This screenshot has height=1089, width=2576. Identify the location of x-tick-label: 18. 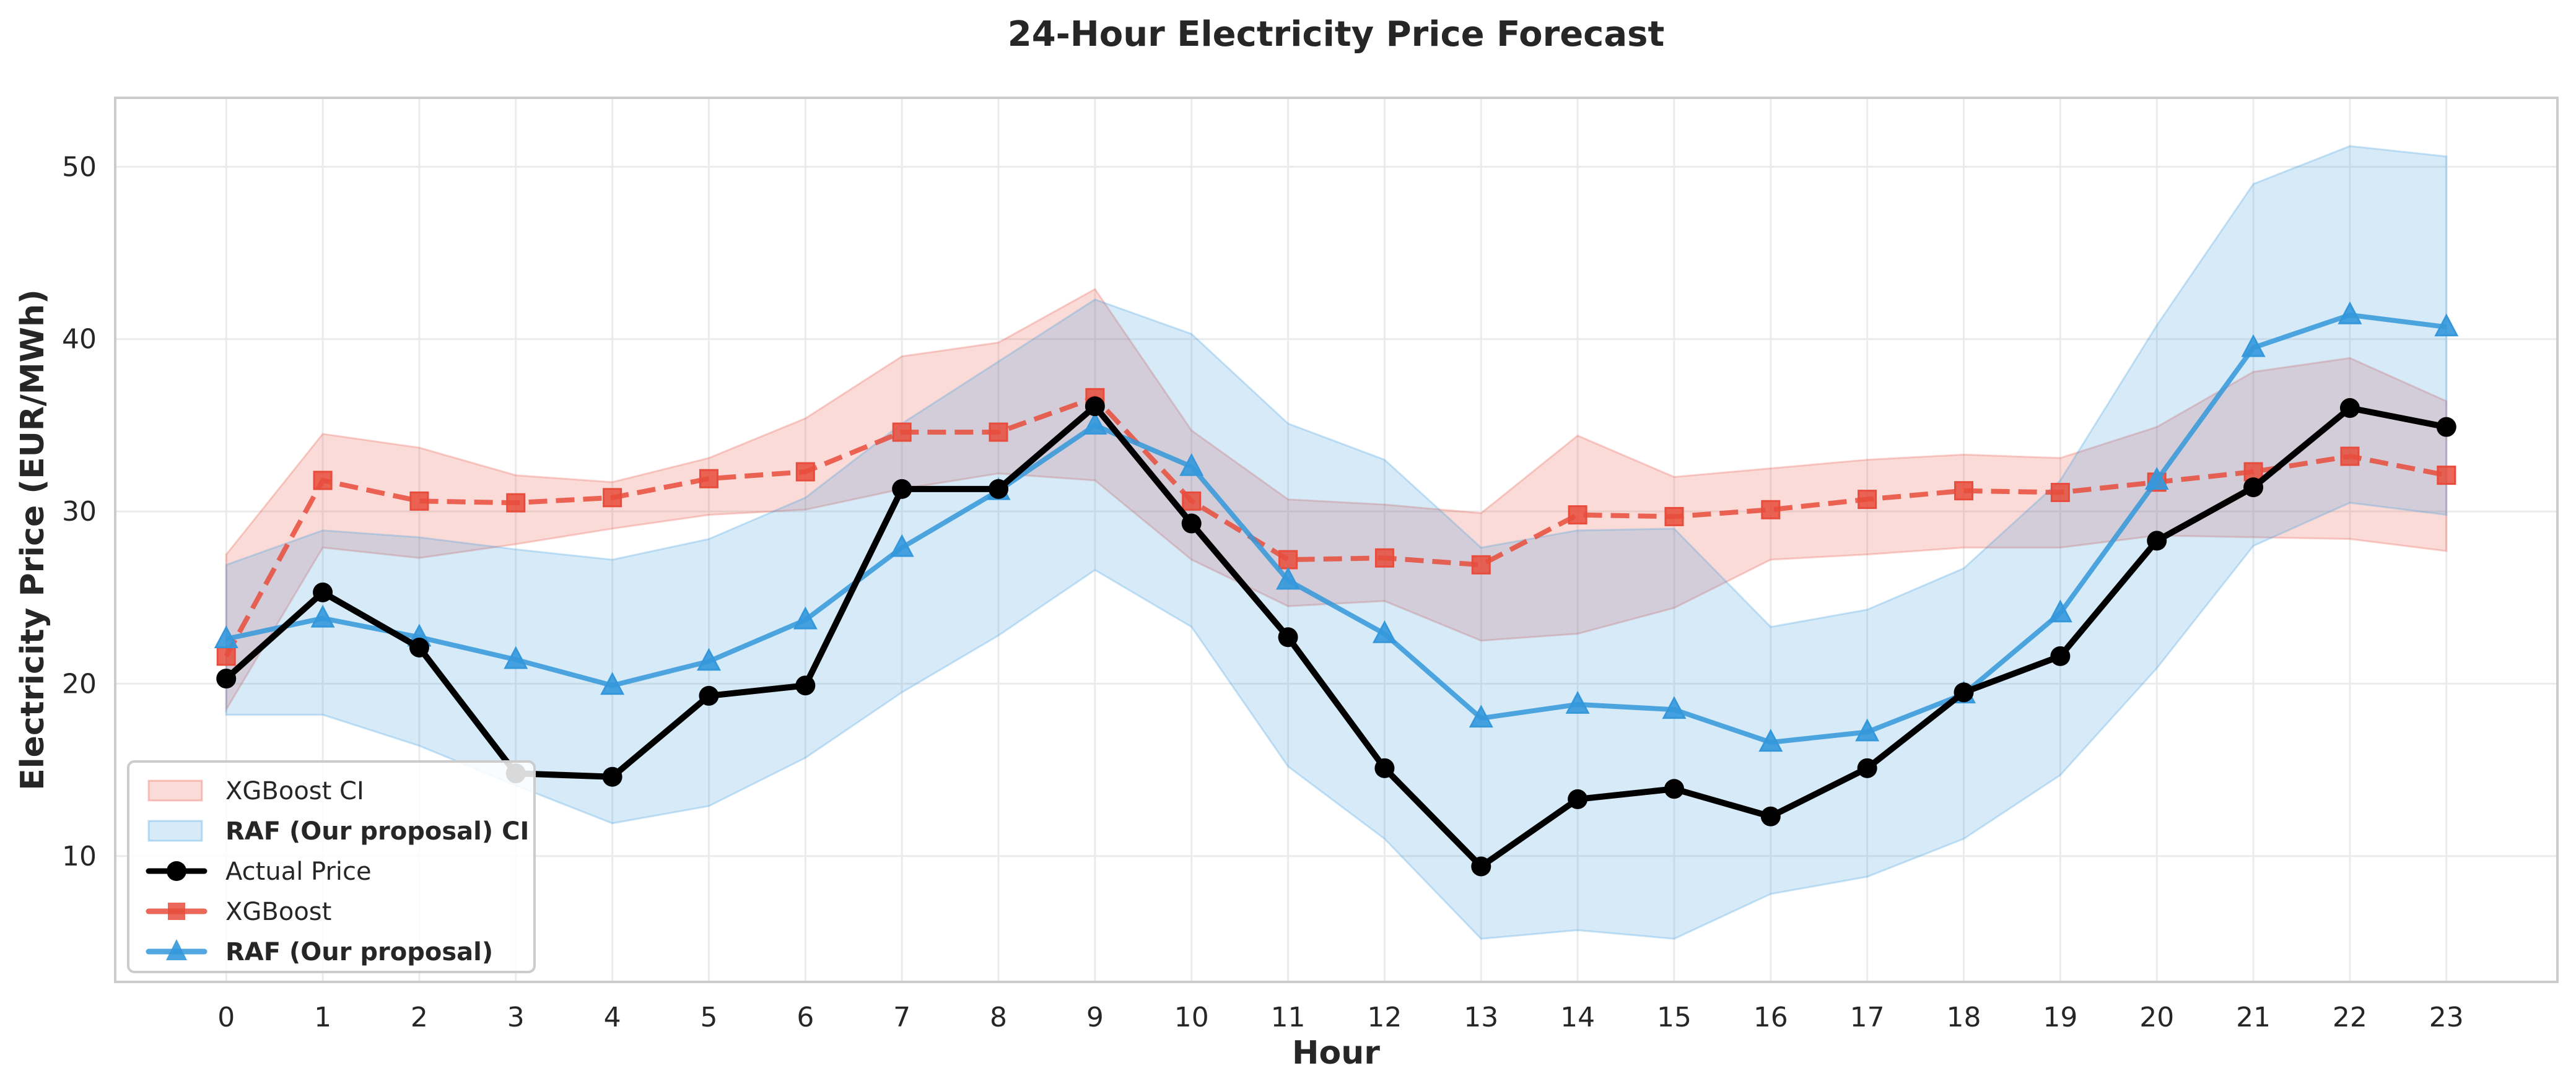
(1964, 1017).